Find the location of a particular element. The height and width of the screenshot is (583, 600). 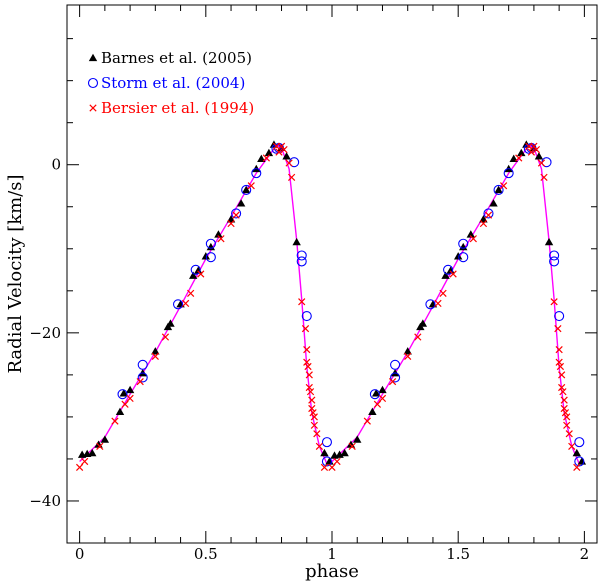

y-tick-label: −20 is located at coordinates (45, 333).